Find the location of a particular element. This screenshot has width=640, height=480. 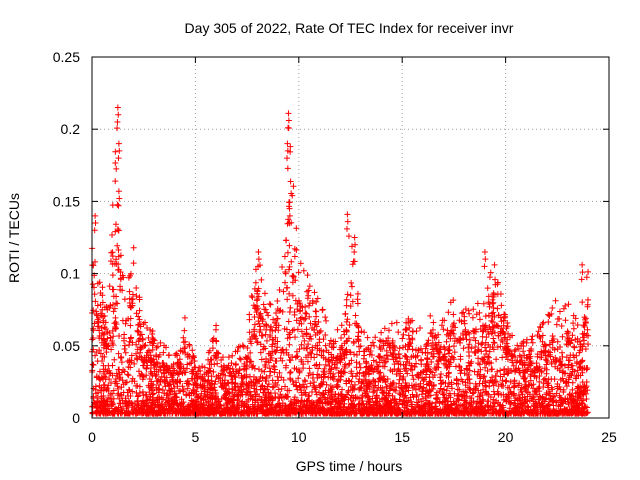

y-tick-label: 0 is located at coordinates (76, 418).